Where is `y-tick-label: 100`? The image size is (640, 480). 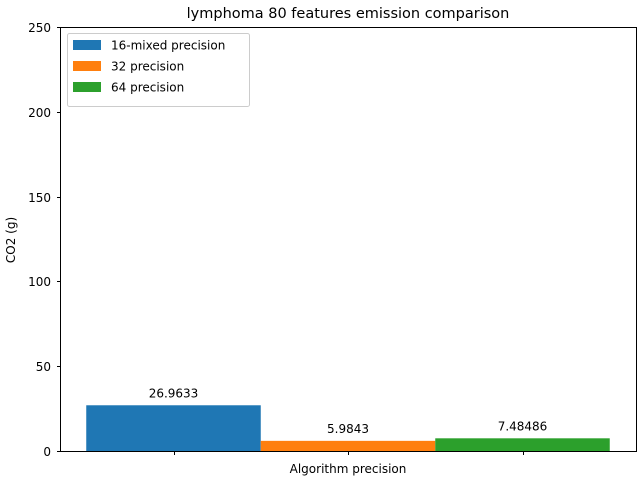
y-tick-label: 100 is located at coordinates (39, 282).